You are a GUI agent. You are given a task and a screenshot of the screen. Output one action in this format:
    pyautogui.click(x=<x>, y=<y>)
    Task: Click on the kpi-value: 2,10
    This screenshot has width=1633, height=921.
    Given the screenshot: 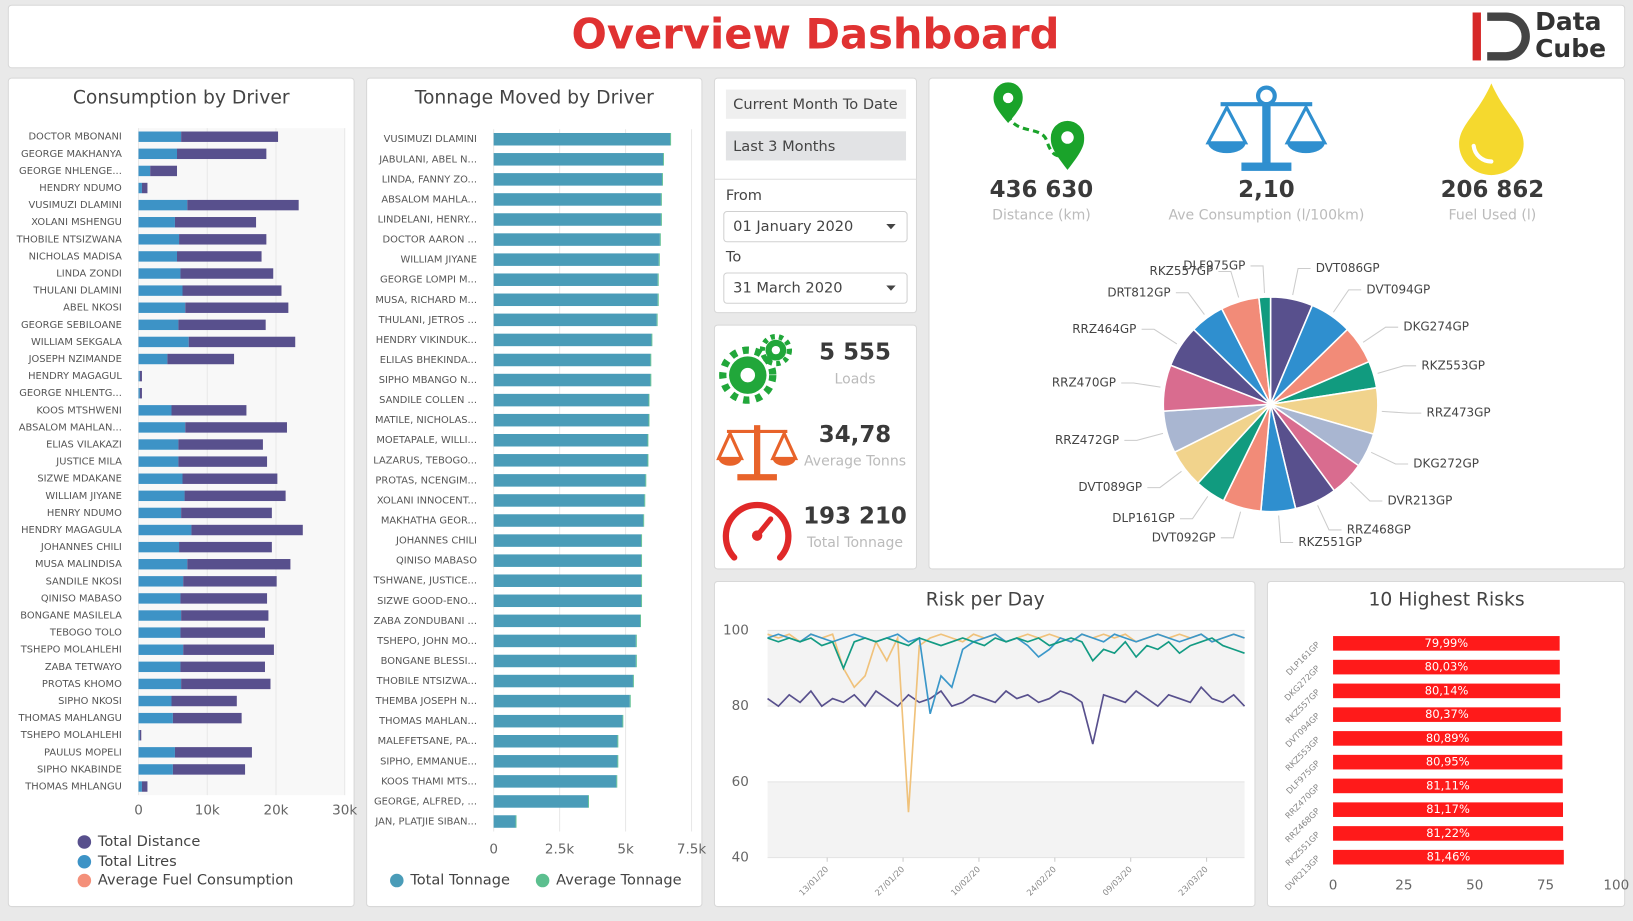 What is the action you would take?
    pyautogui.click(x=1266, y=190)
    